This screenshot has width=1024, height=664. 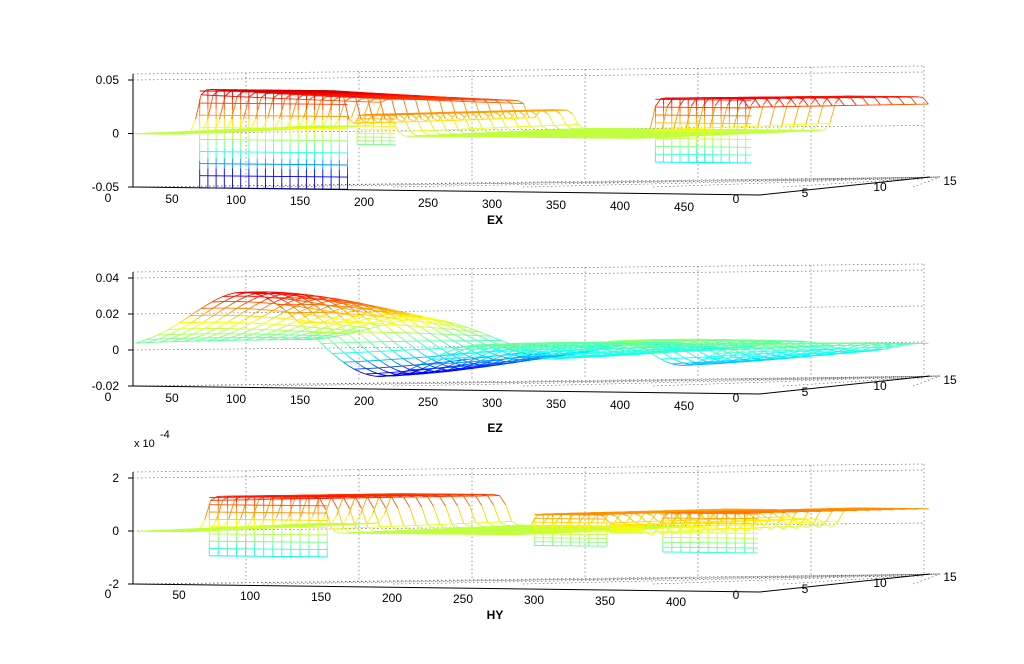 I want to click on x-tick-label: 300, so click(x=492, y=204).